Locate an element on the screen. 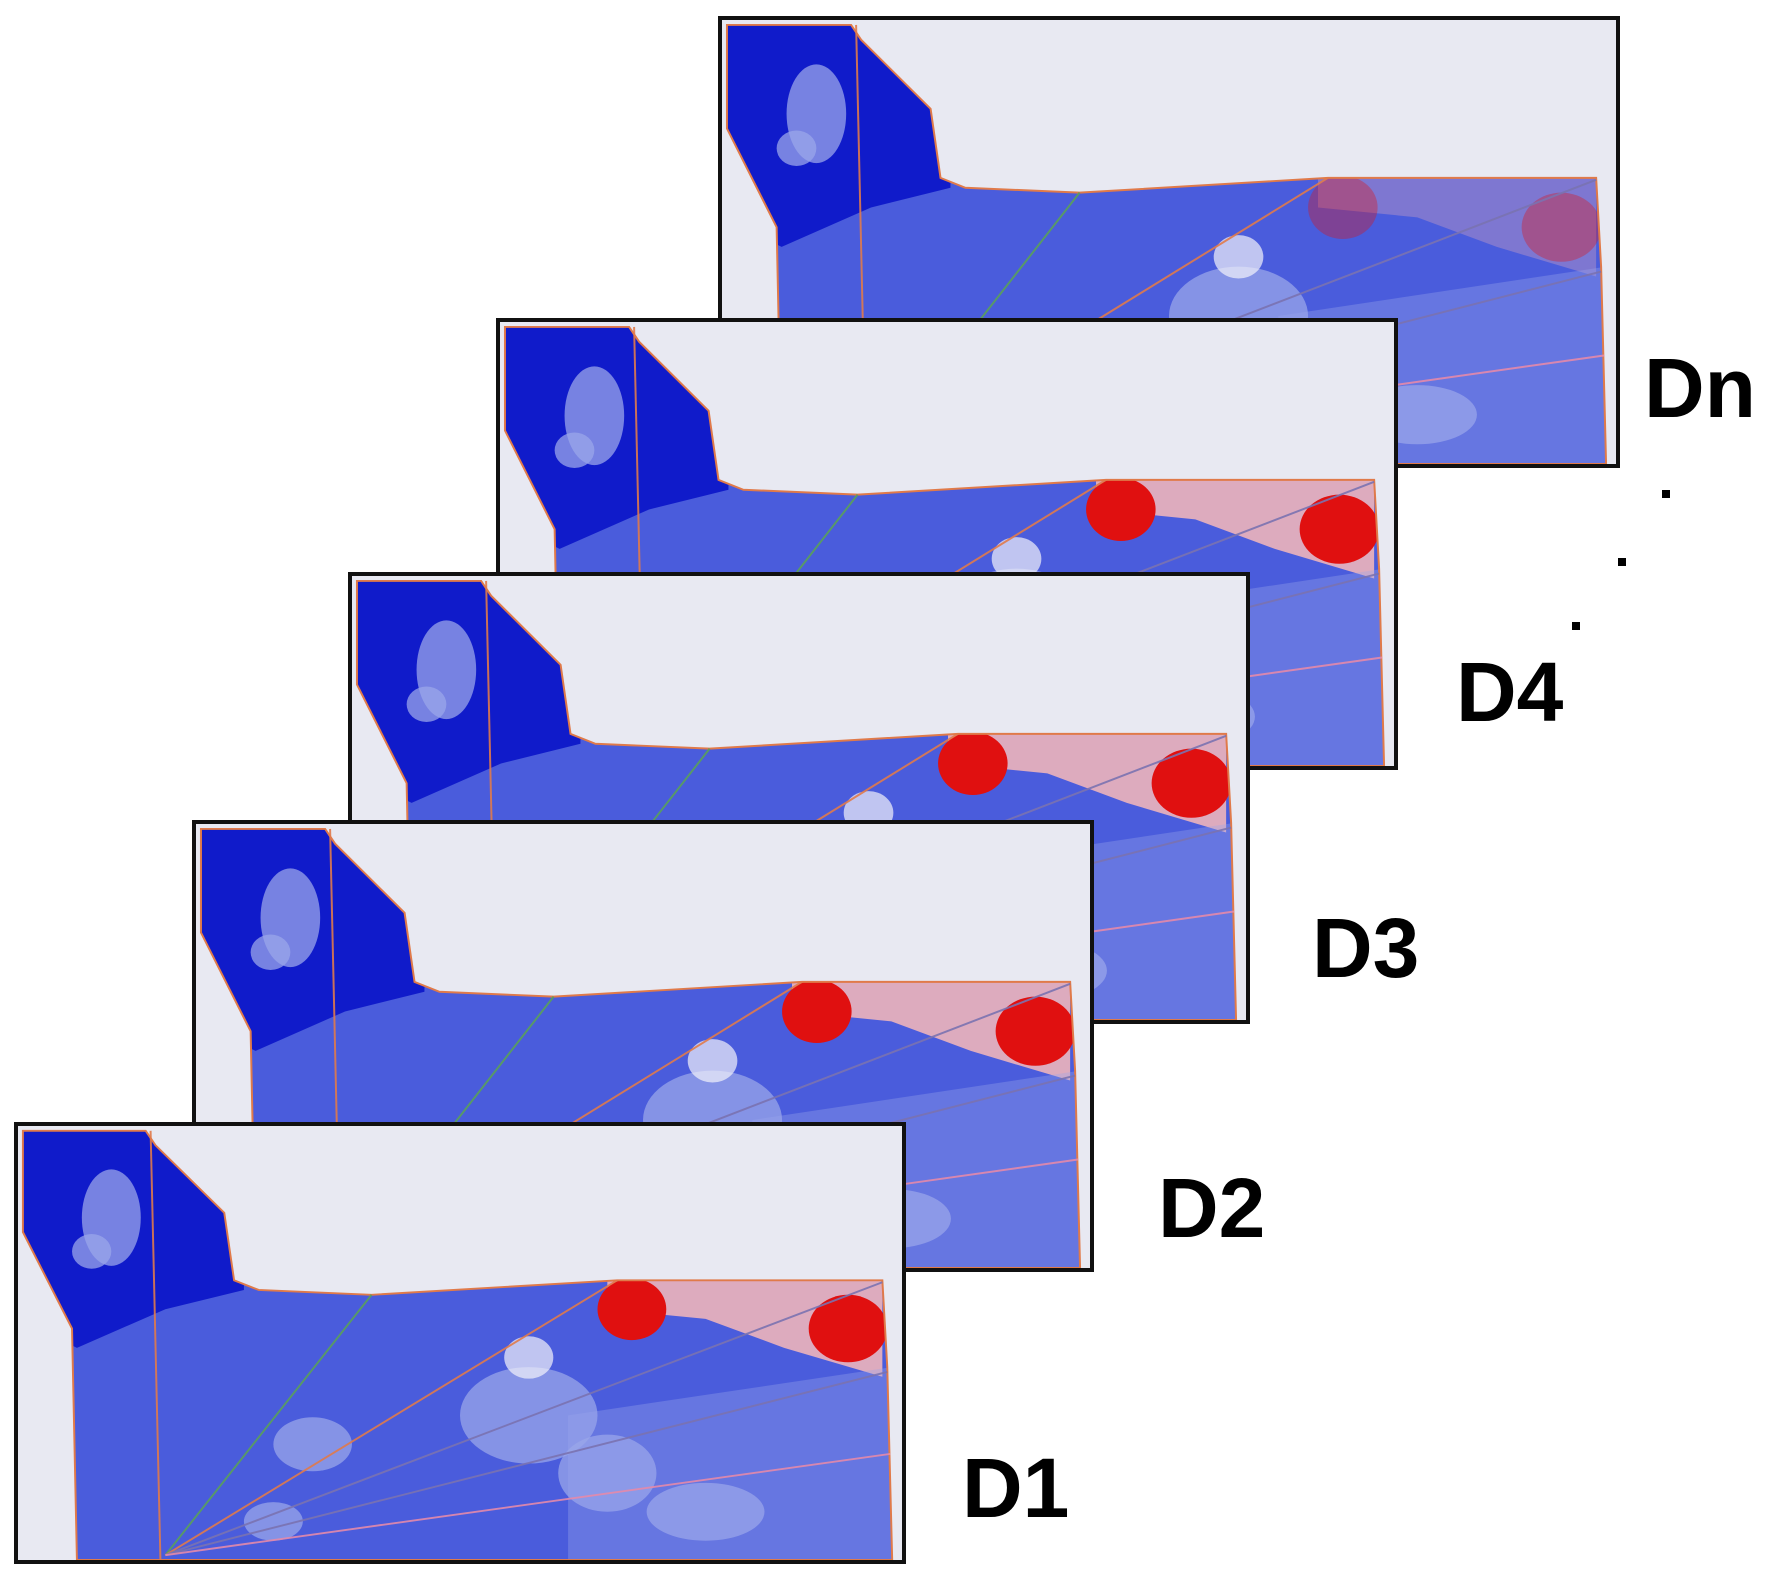 Image resolution: width=1776 pixels, height=1572 pixels. label-d2: D2 is located at coordinates (1212, 1208).